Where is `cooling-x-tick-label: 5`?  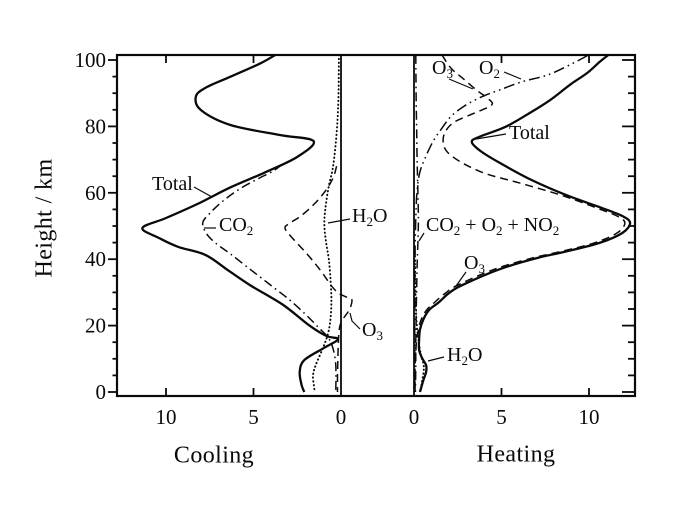 cooling-x-tick-label: 5 is located at coordinates (253, 417).